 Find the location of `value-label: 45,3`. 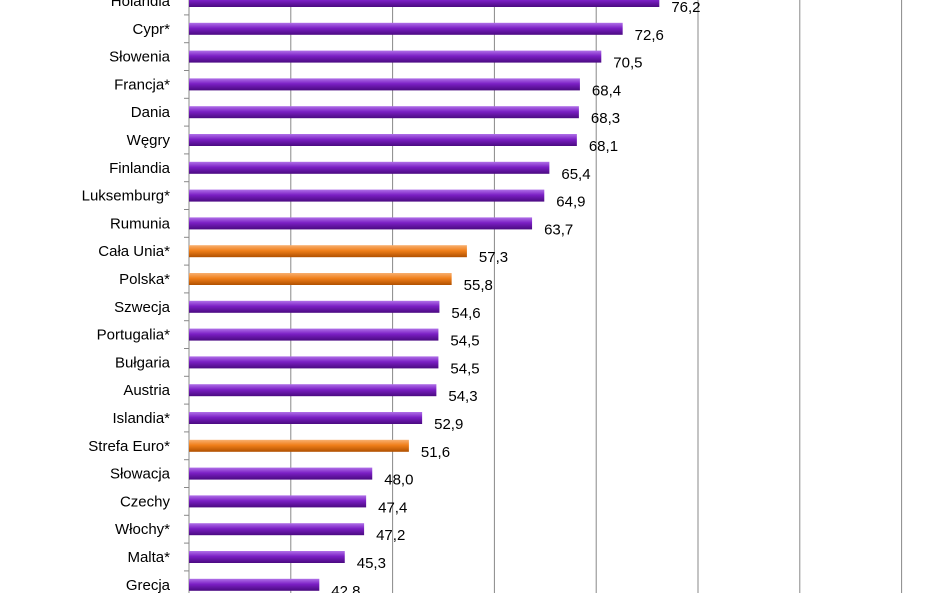

value-label: 45,3 is located at coordinates (371, 563).